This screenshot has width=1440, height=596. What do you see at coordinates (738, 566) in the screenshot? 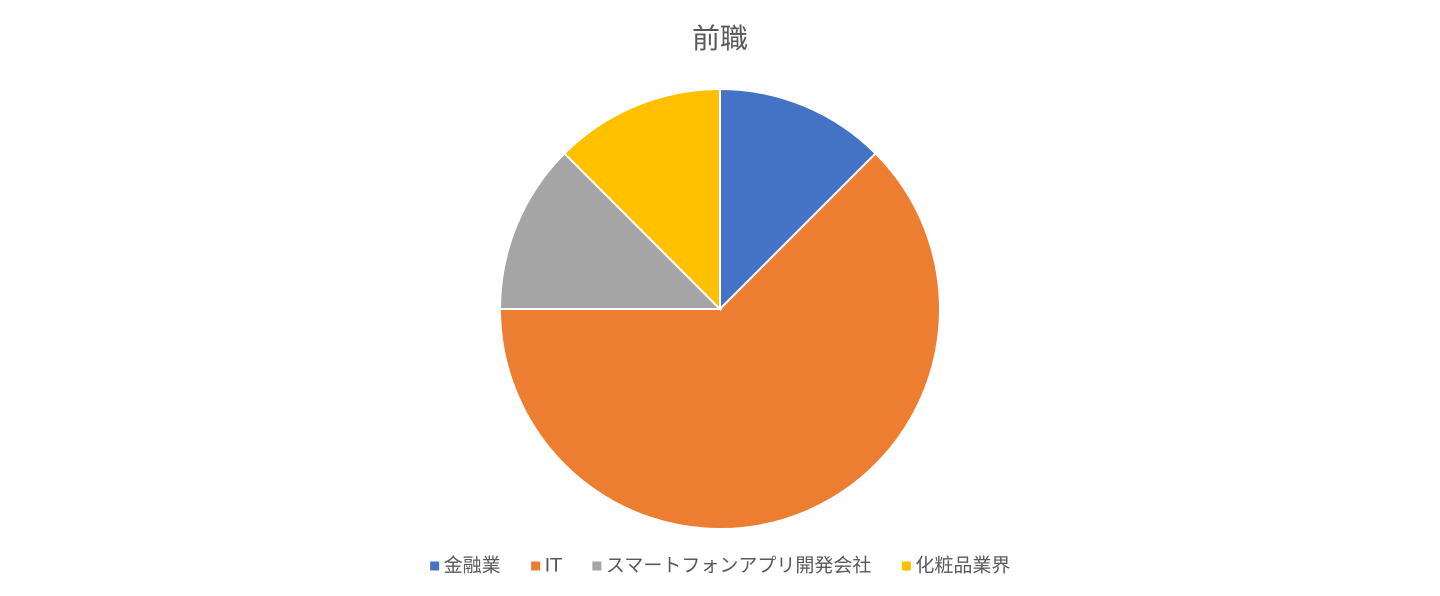
I see `legend-label: スマートフォンアプリ開発会社` at bounding box center [738, 566].